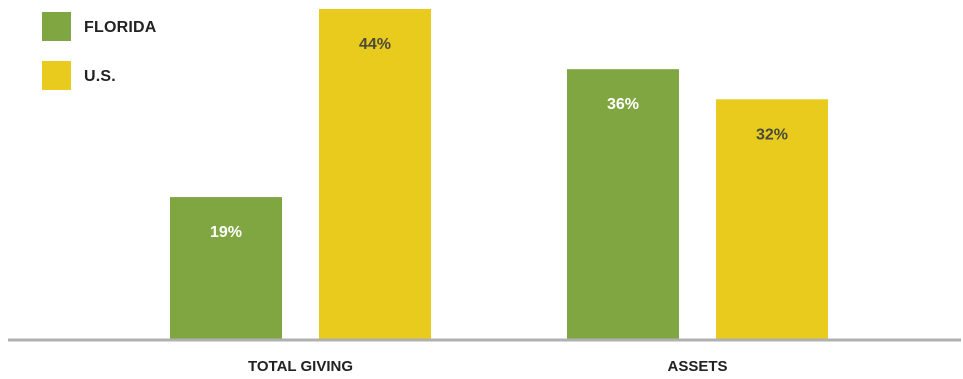  I want to click on category-label-1: TOTAL GIVING, so click(300, 366).